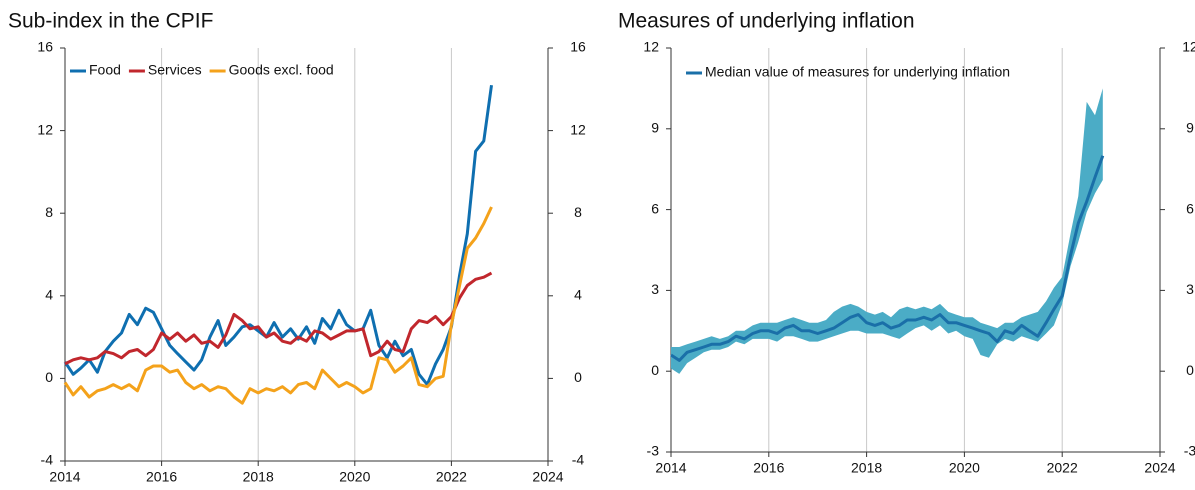  What do you see at coordinates (1190, 128) in the screenshot?
I see `y2-tick-label: 9` at bounding box center [1190, 128].